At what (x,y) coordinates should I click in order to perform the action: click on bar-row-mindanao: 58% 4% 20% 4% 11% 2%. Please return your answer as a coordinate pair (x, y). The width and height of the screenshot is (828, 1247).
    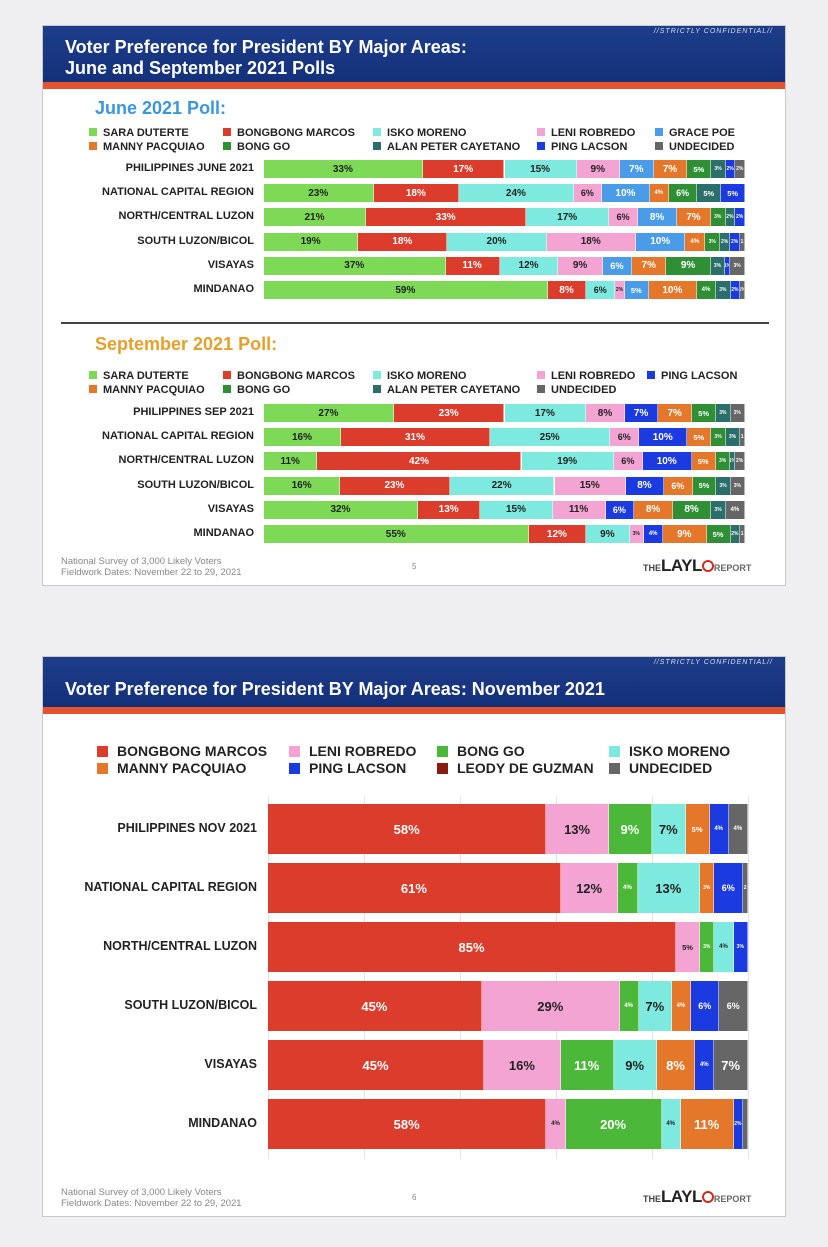
    Looking at the image, I should click on (508, 1124).